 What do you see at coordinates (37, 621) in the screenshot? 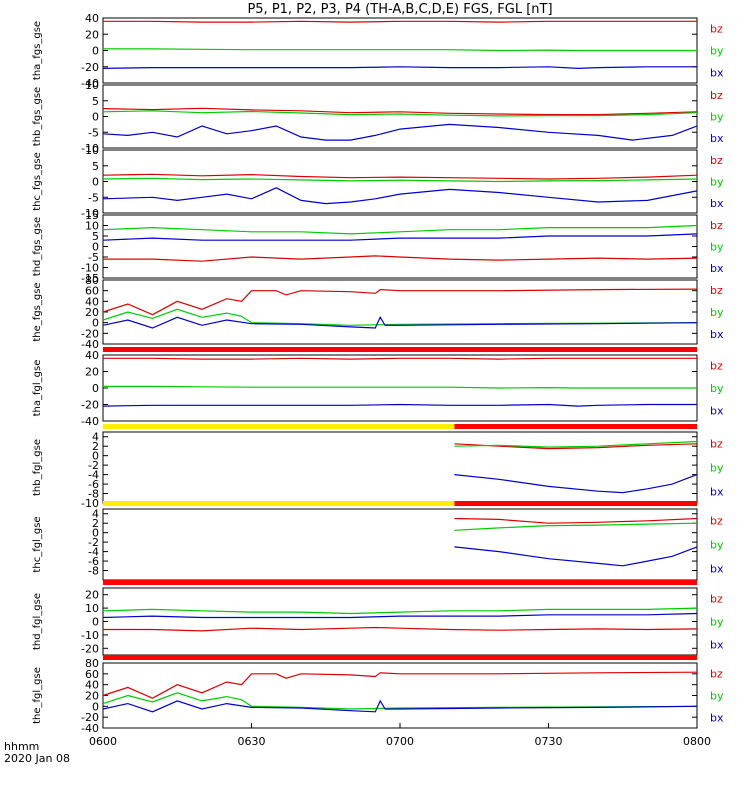
I see `panel-ylabel: thd_fgl_gse` at bounding box center [37, 621].